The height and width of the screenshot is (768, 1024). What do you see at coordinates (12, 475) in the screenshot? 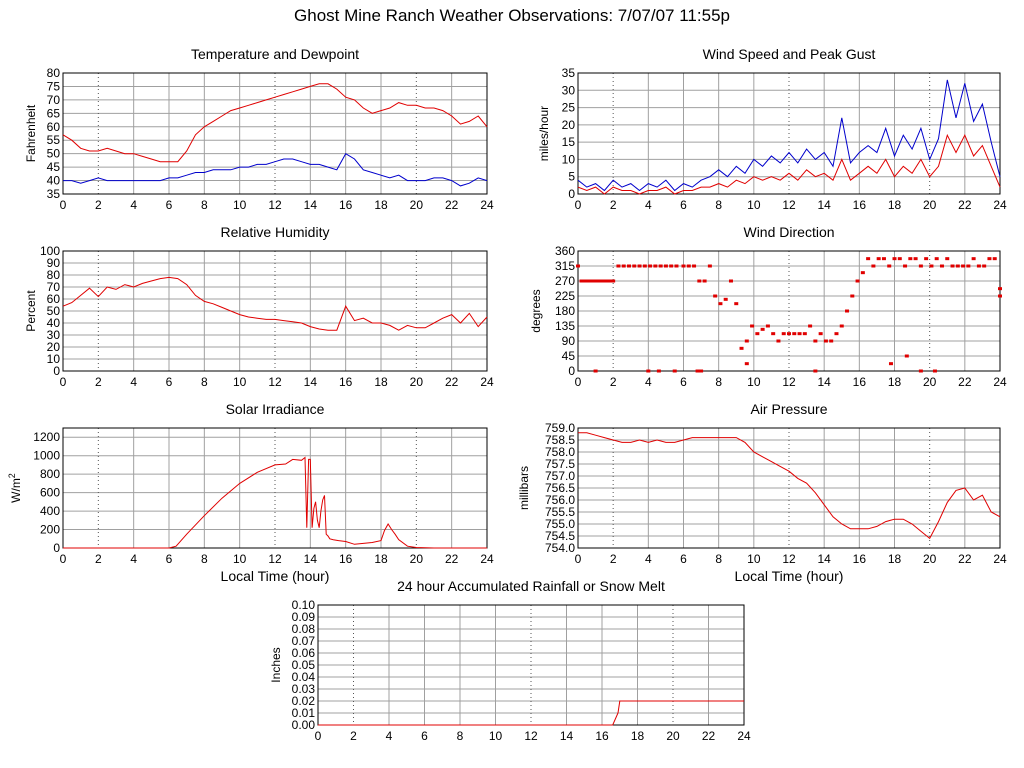
I see `y-axis-label-superscript: 2` at bounding box center [12, 475].